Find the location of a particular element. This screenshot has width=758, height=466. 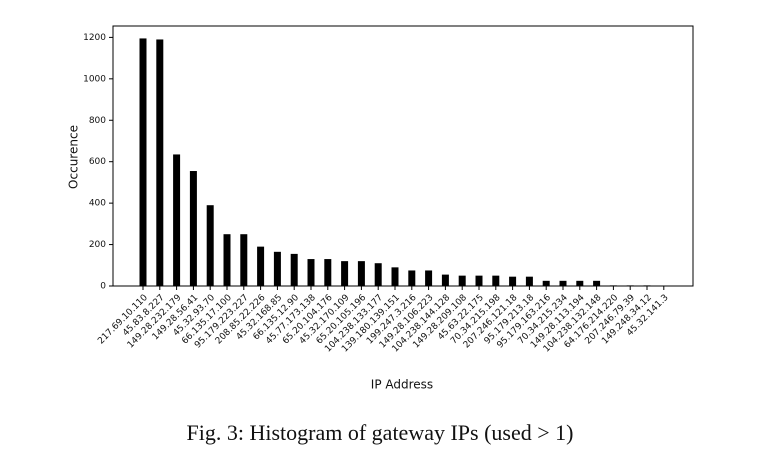

y-tick-label: 800 is located at coordinates (97, 121).